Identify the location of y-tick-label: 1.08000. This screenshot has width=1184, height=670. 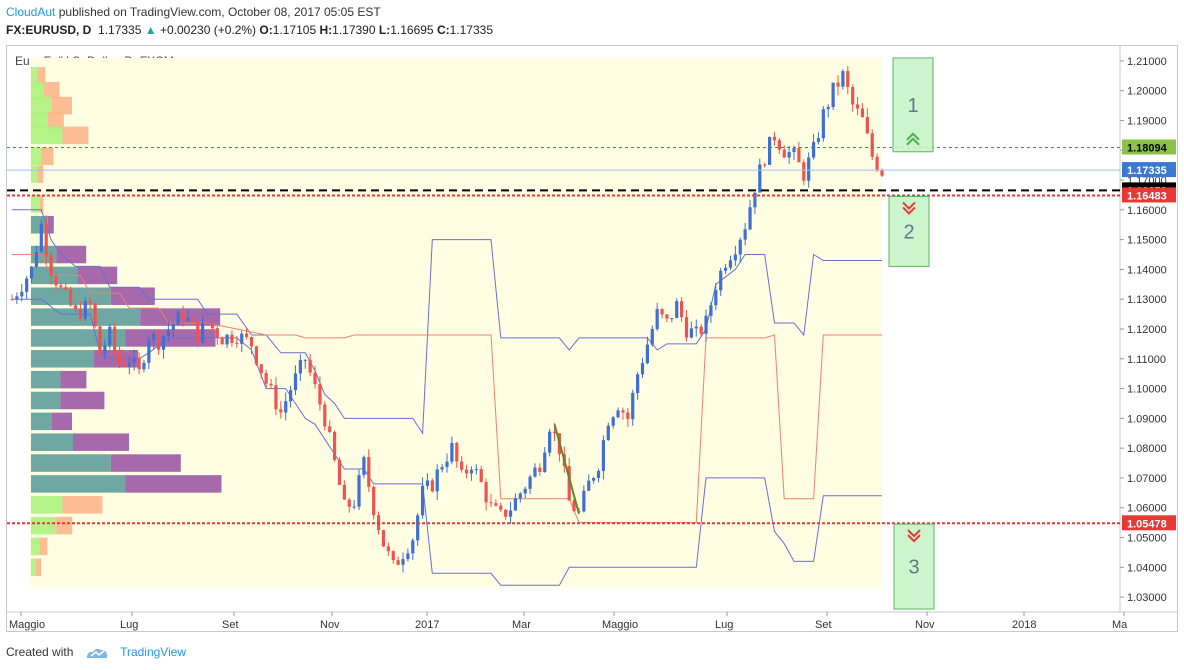
(1147, 449).